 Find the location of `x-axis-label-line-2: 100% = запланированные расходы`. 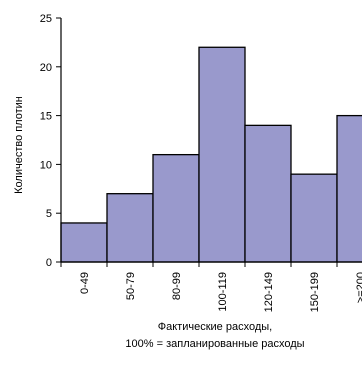

x-axis-label-line-2: 100% = запланированные расходы is located at coordinates (214, 344).